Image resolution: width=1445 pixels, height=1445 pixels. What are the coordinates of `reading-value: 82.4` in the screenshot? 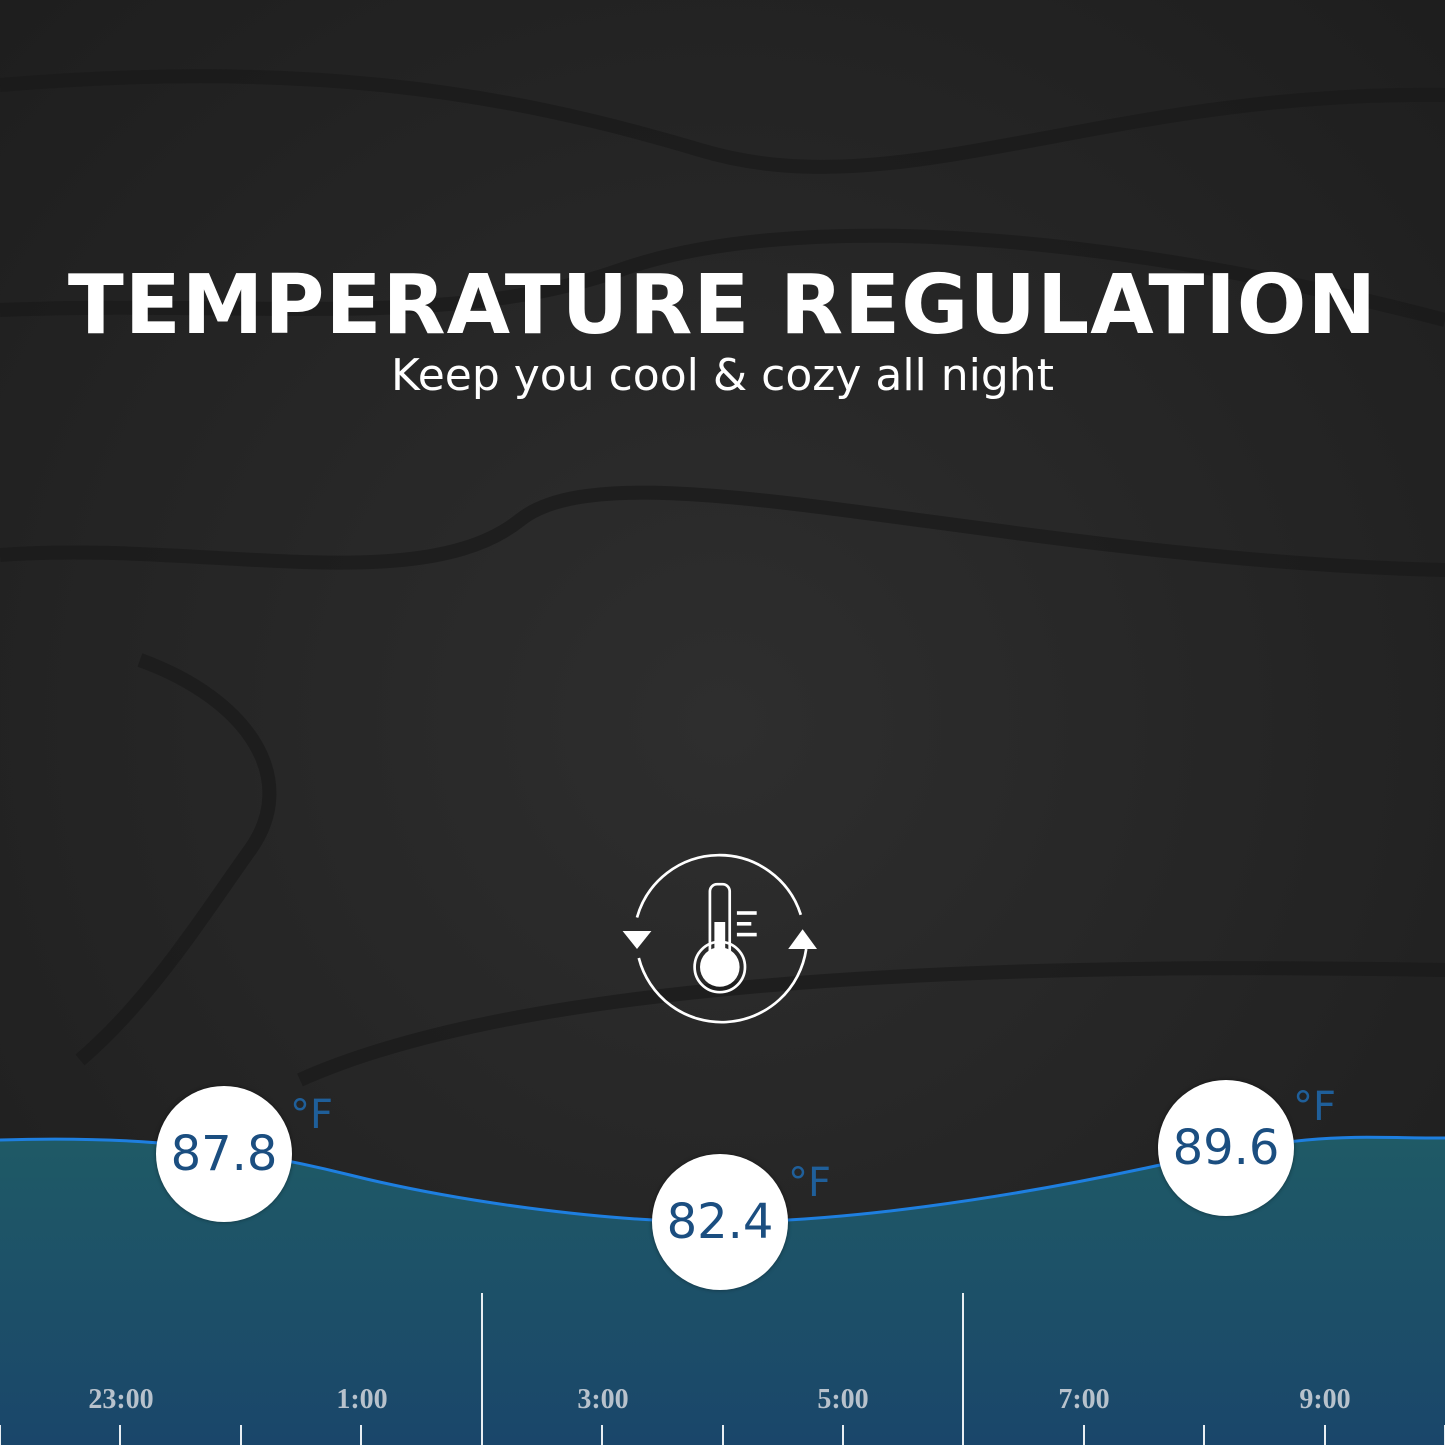 It's located at (720, 1222).